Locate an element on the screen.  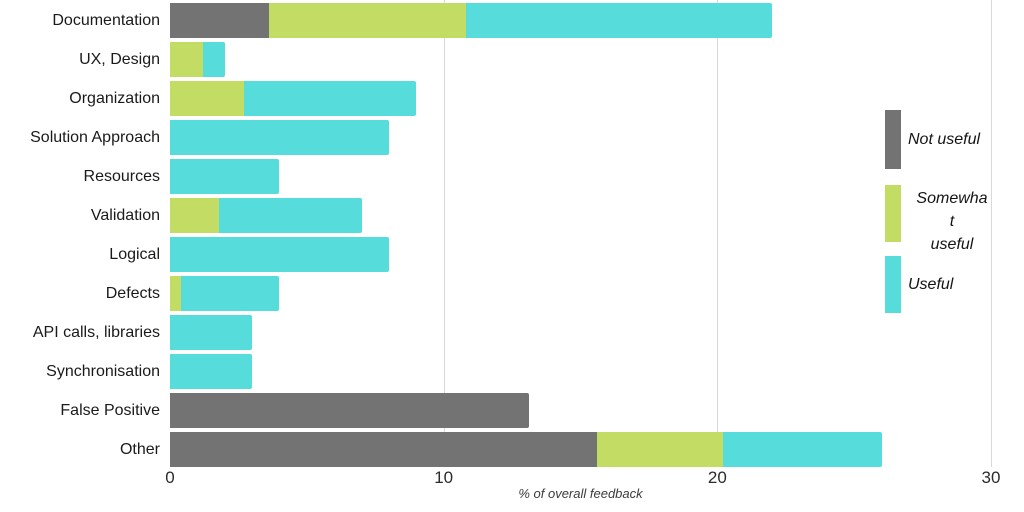
x-axis-title: % of overall feedback is located at coordinates (580, 493).